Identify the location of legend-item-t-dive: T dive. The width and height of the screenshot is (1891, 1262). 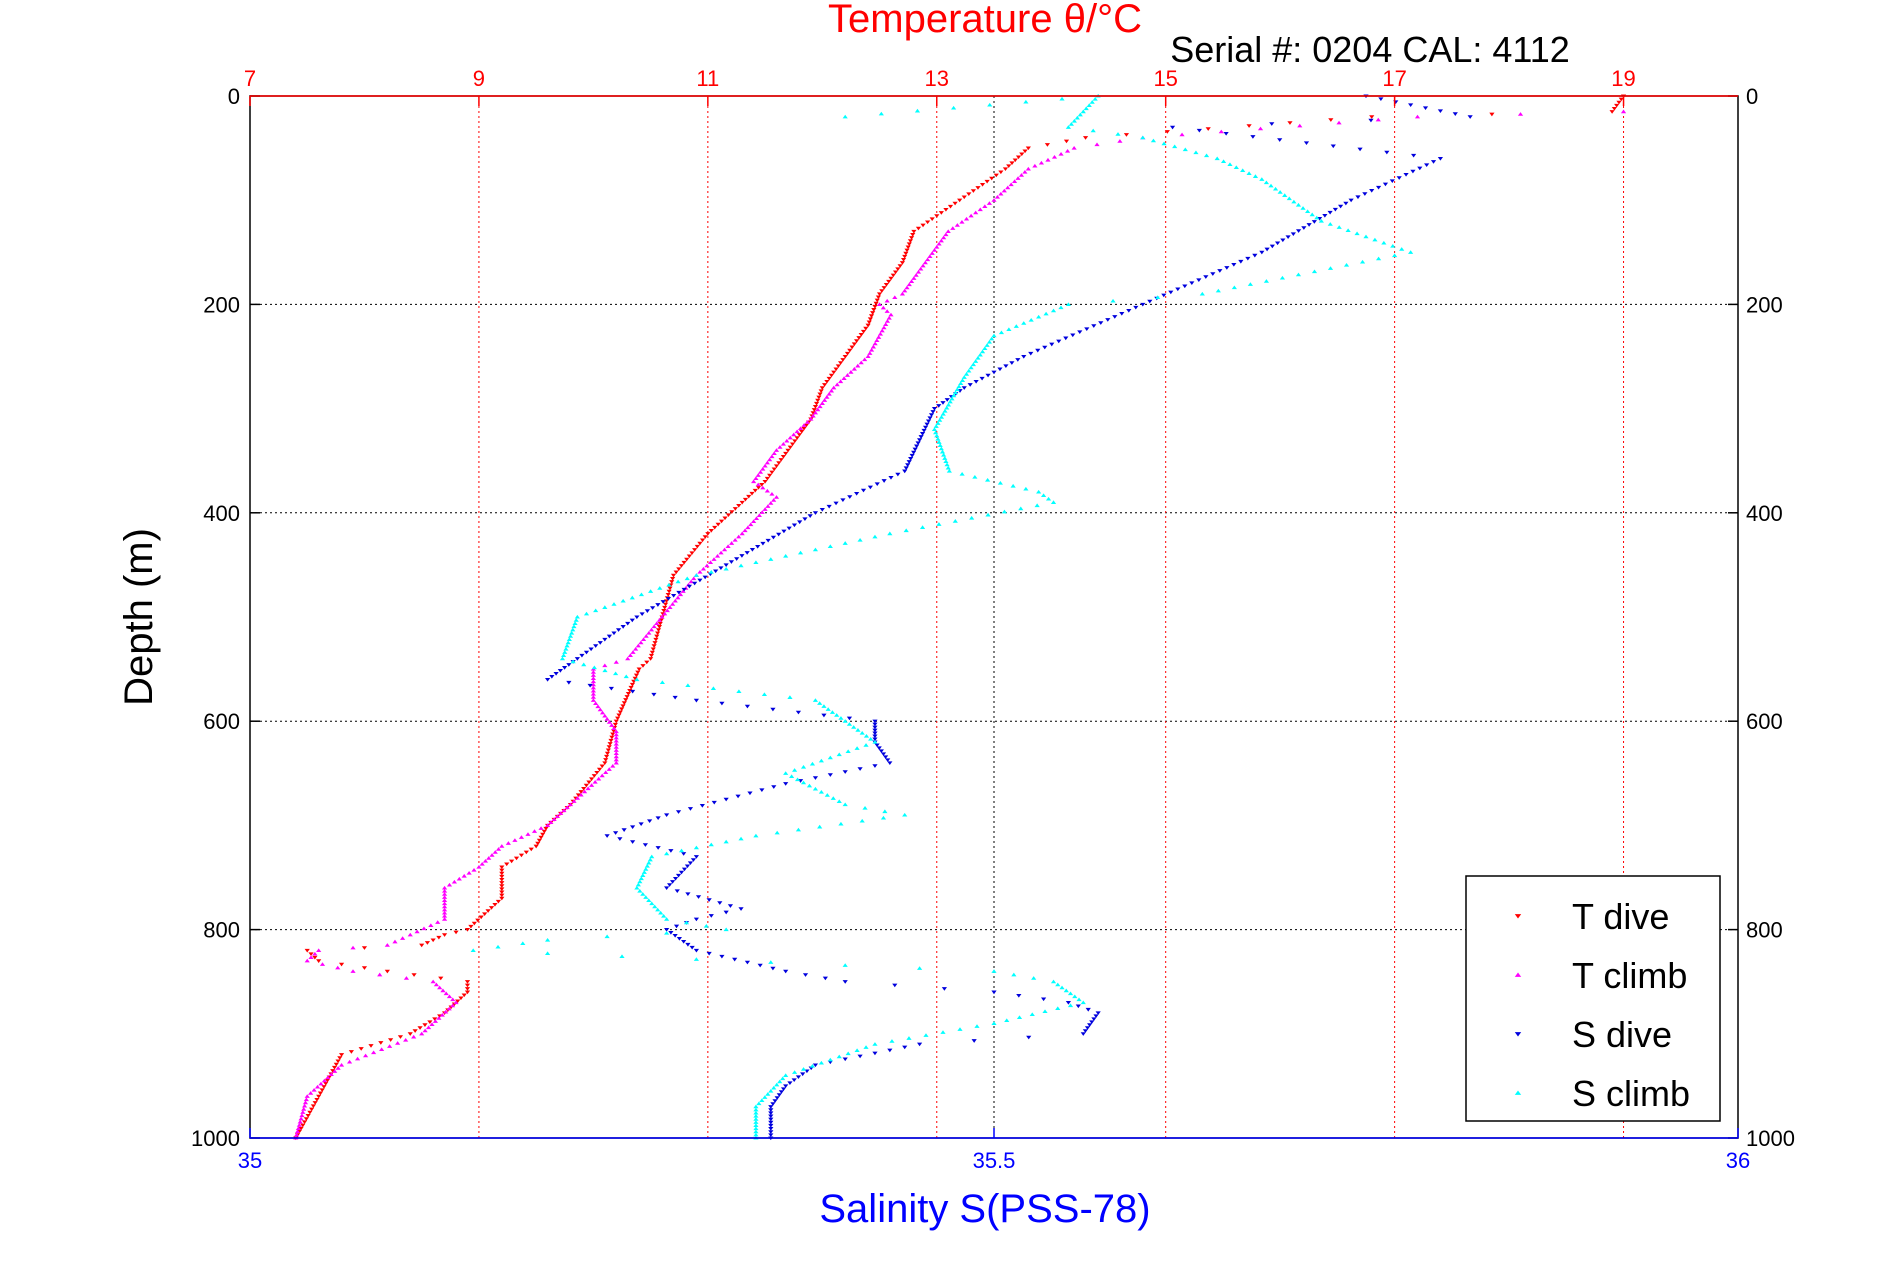
(1591, 916).